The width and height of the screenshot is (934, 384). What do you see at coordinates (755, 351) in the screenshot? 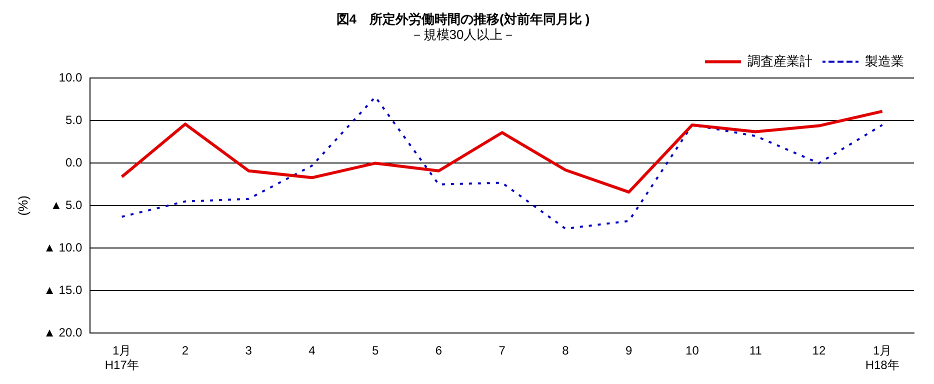
I see `x-tick-label: 11` at bounding box center [755, 351].